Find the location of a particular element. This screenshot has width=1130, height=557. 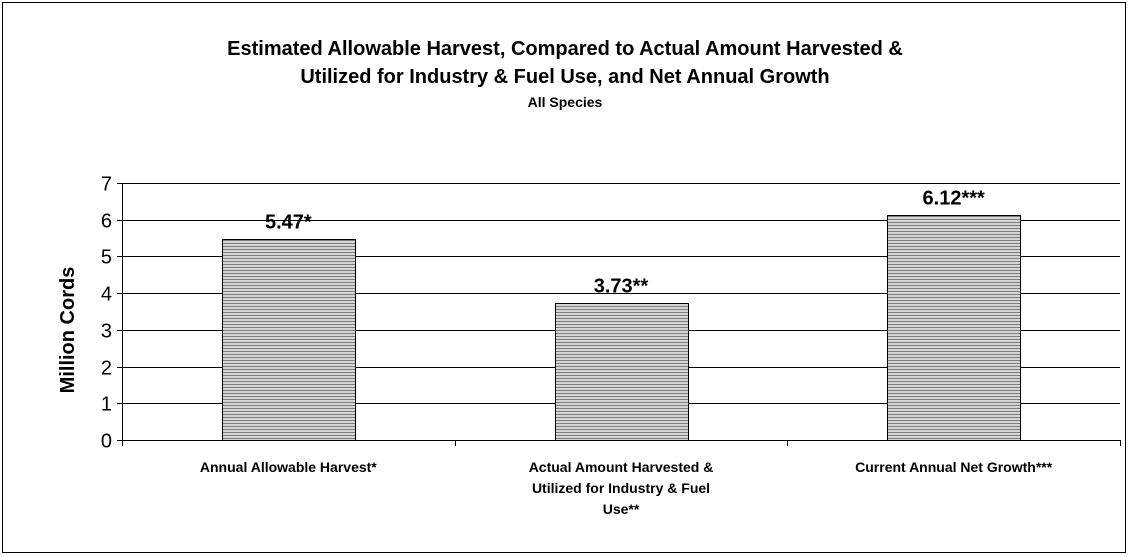

x-tick-label-line: Annual Allowable Harvest* is located at coordinates (288, 467).